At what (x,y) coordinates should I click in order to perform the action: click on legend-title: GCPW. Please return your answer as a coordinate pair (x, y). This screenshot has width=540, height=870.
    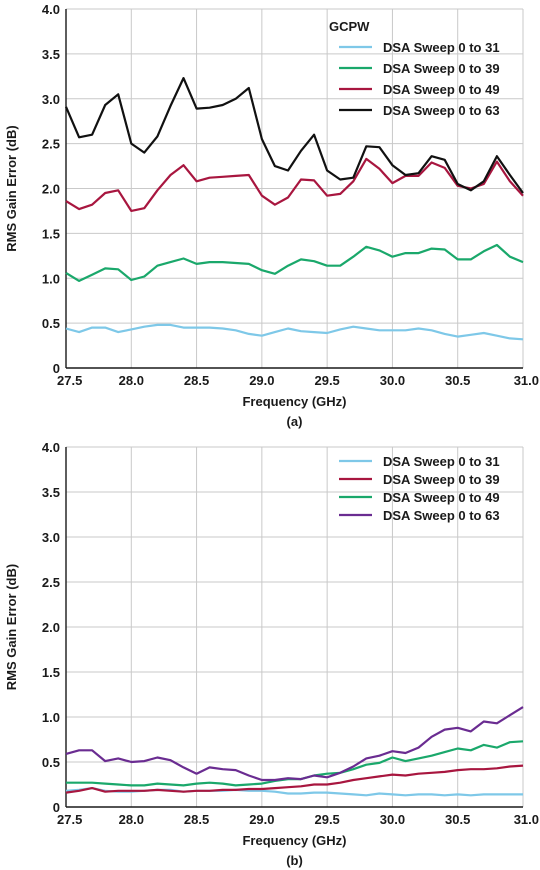
    Looking at the image, I should click on (349, 26).